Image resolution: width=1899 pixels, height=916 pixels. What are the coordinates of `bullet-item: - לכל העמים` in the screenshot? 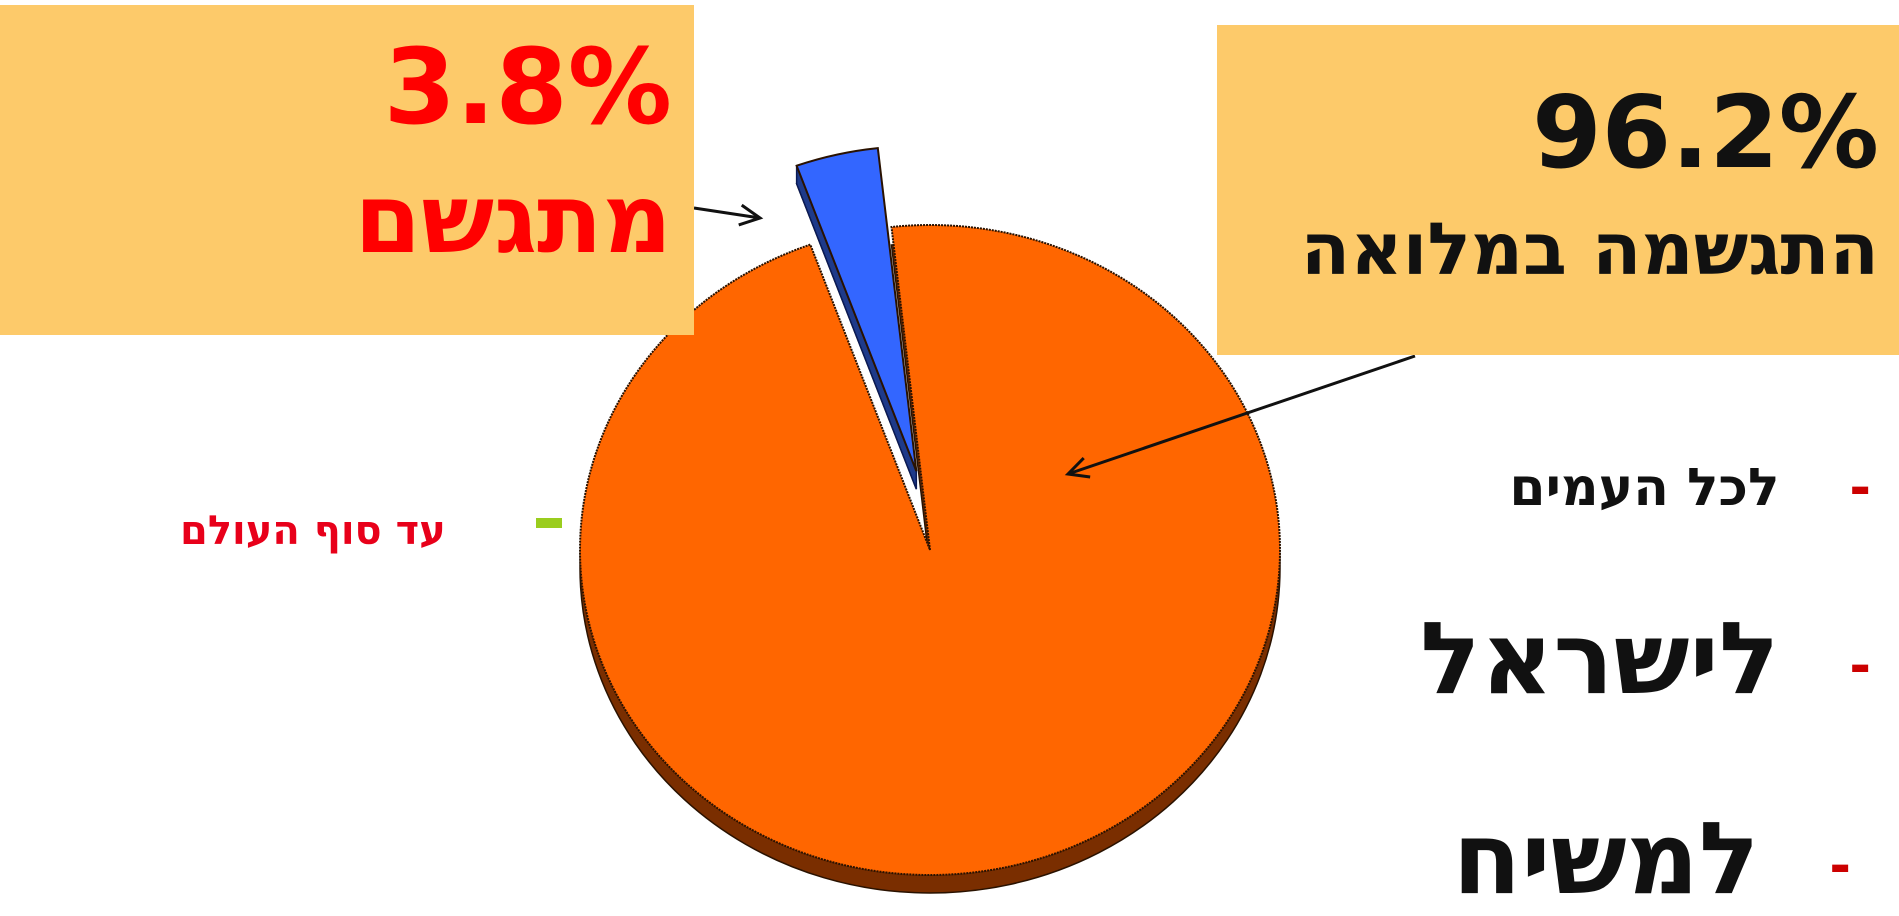 It's located at (1690, 488).